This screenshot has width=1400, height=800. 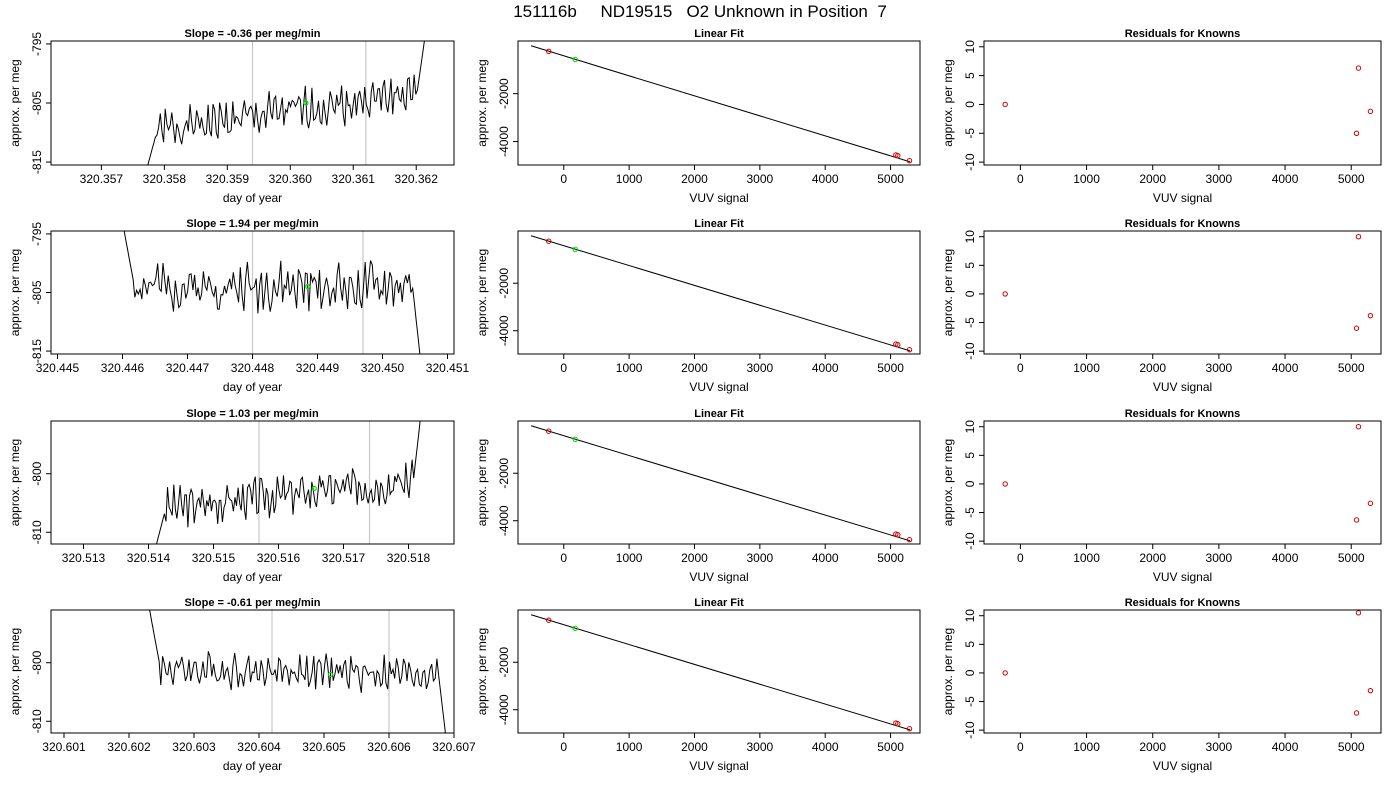 What do you see at coordinates (228, 179) in the screenshot?
I see `x-tick-label: 320.359` at bounding box center [228, 179].